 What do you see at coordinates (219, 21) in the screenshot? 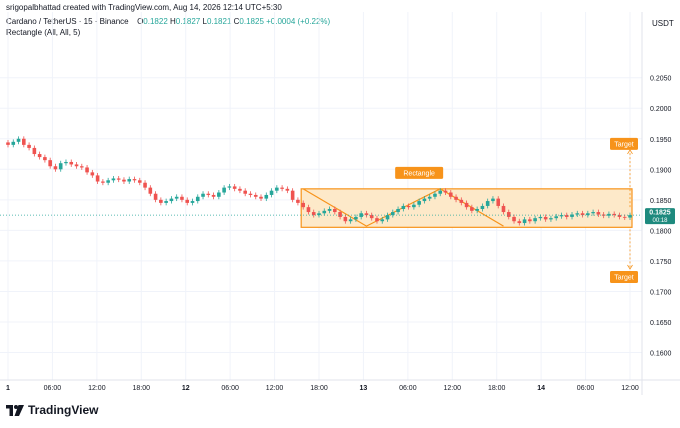
I see `low-value: 0.1821` at bounding box center [219, 21].